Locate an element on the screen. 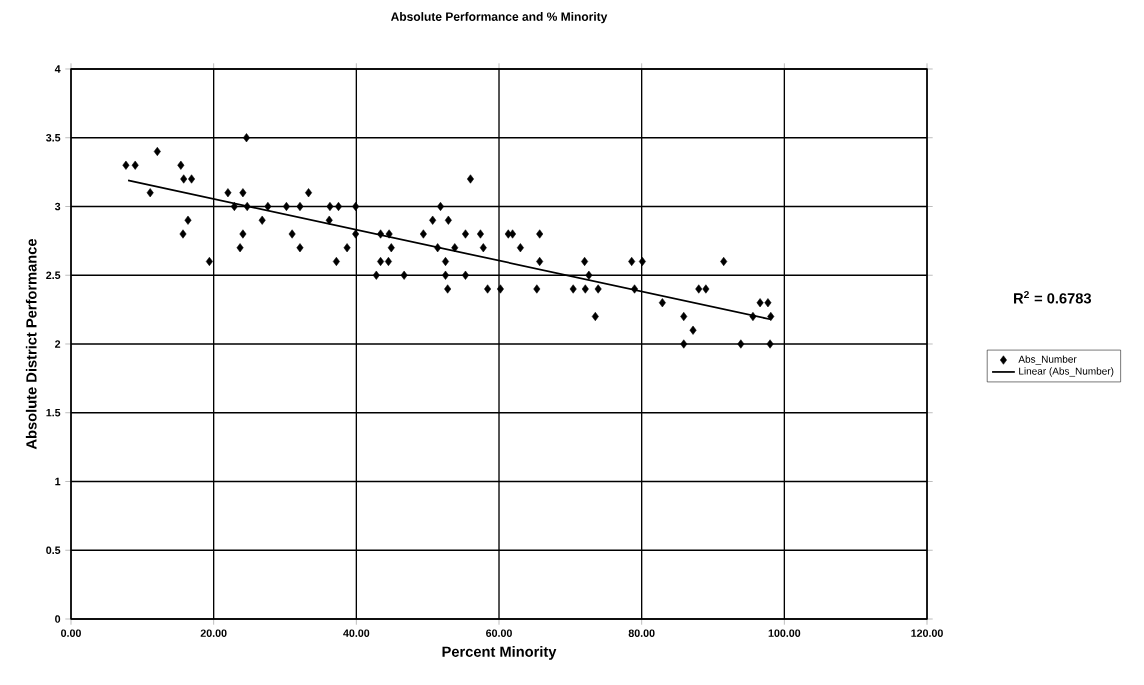 This screenshot has height=685, width=1144. x-axis-title: Percent Minority is located at coordinates (499, 653).